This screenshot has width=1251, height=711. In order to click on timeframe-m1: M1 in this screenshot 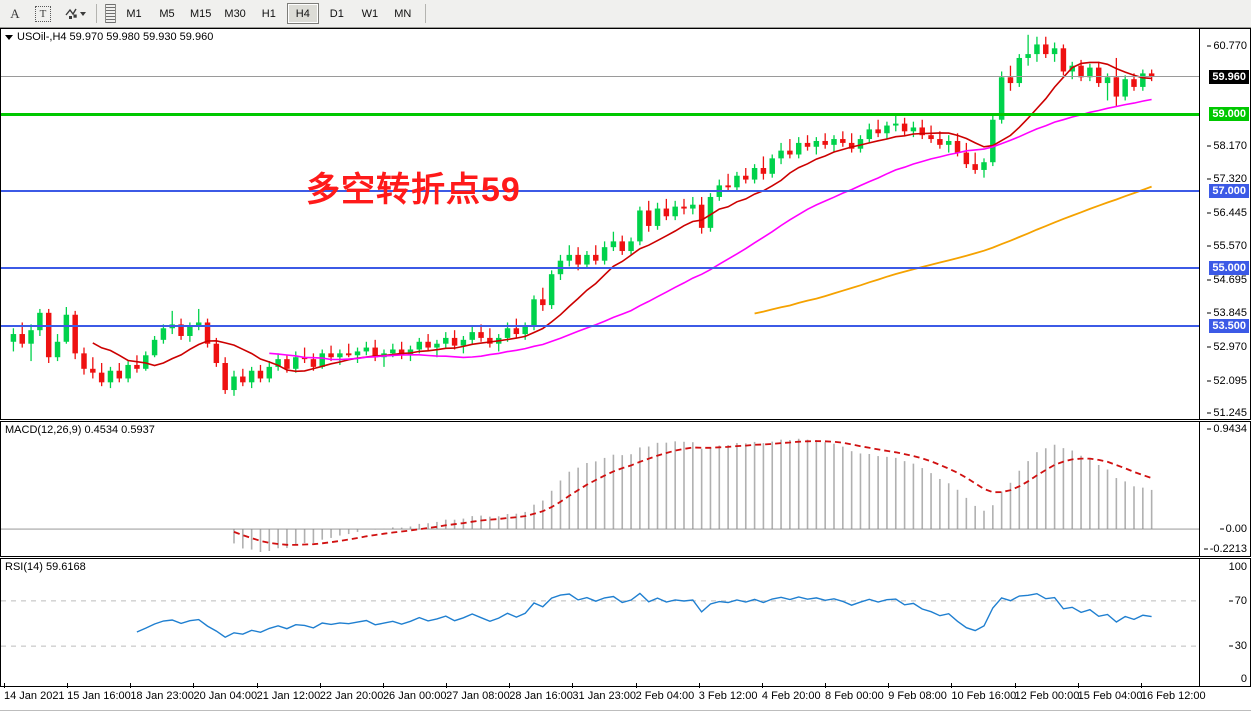, I will do `click(134, 13)`.